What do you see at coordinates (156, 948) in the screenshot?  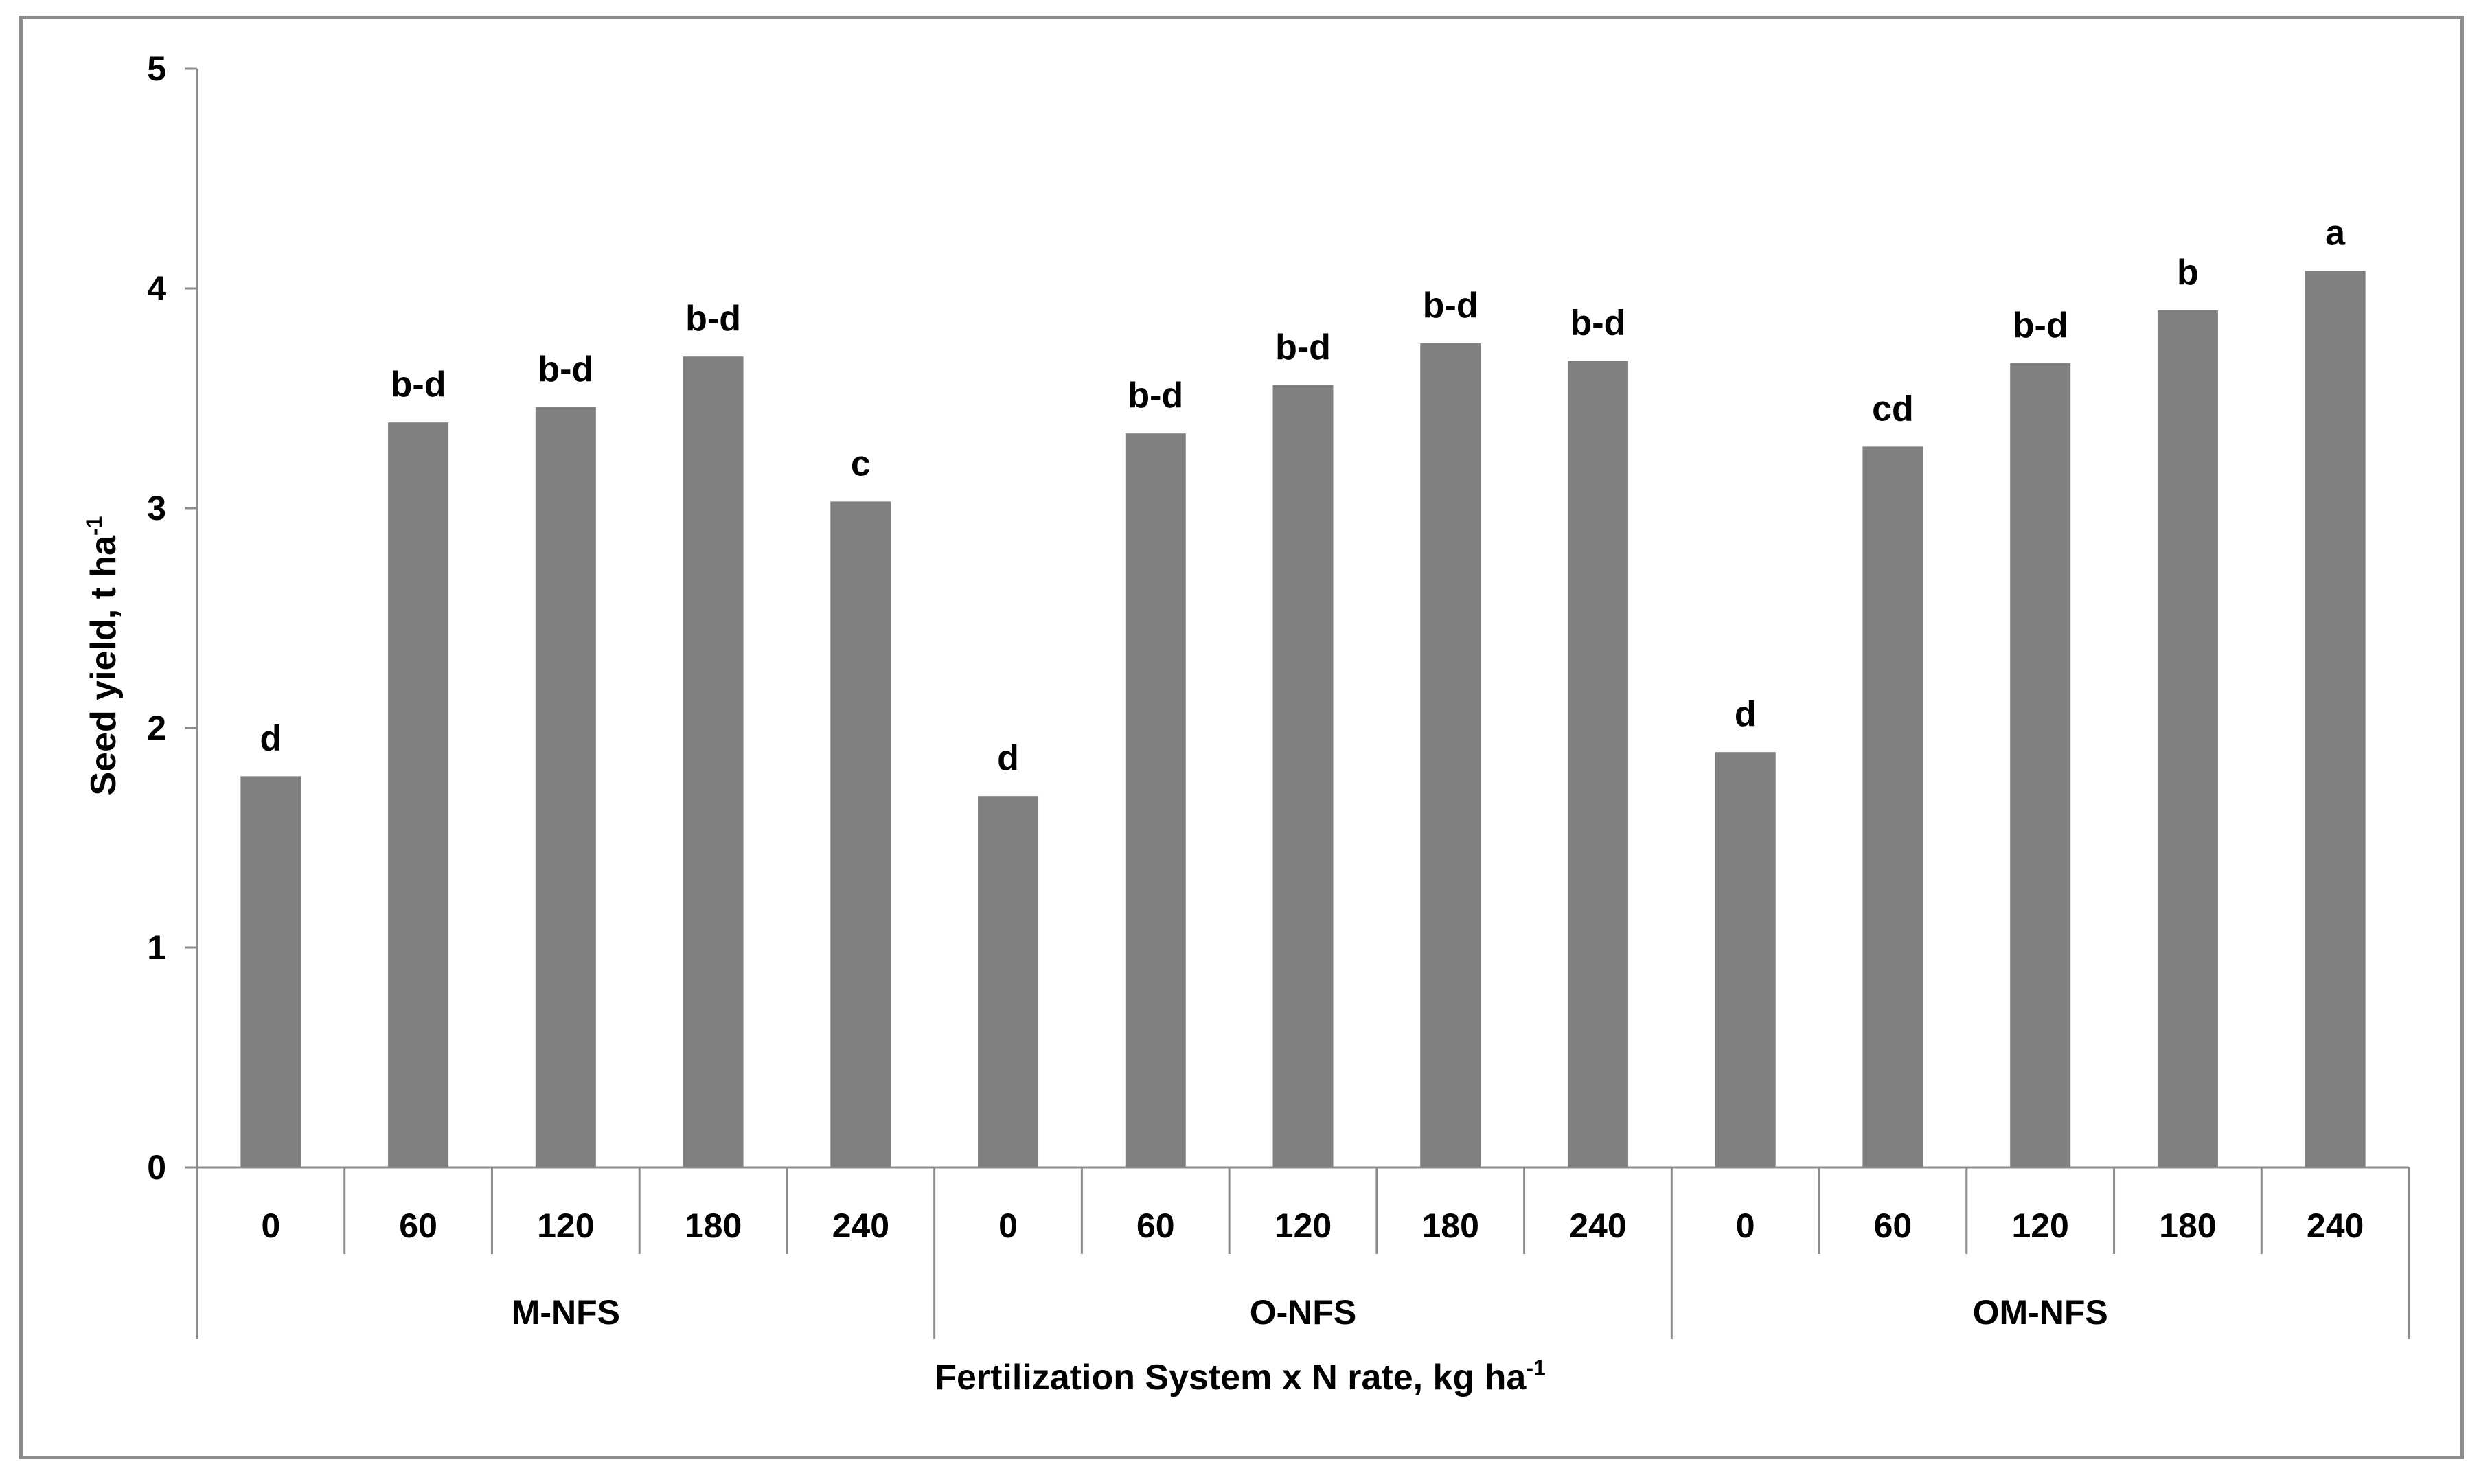 I see `y-tick-label: 1` at bounding box center [156, 948].